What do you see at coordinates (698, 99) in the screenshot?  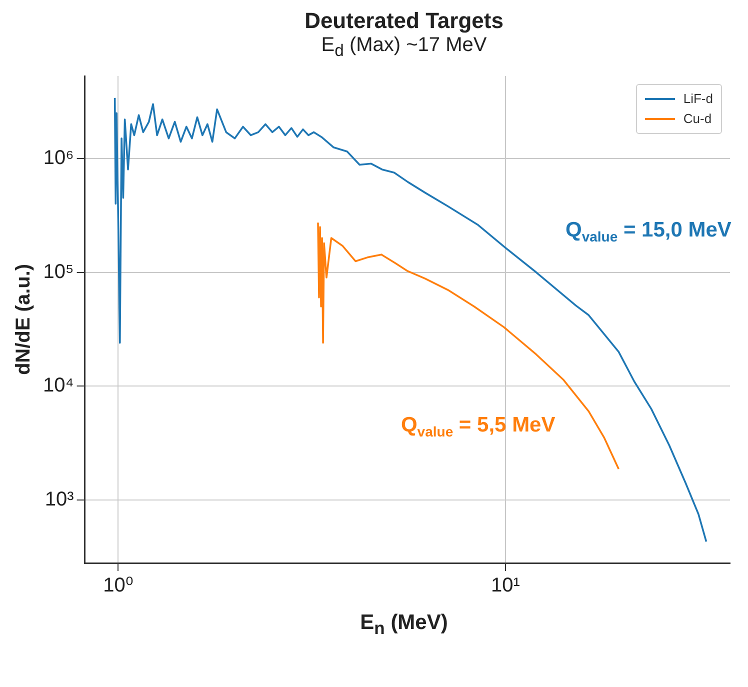 I see `legend-label: LiF-d` at bounding box center [698, 99].